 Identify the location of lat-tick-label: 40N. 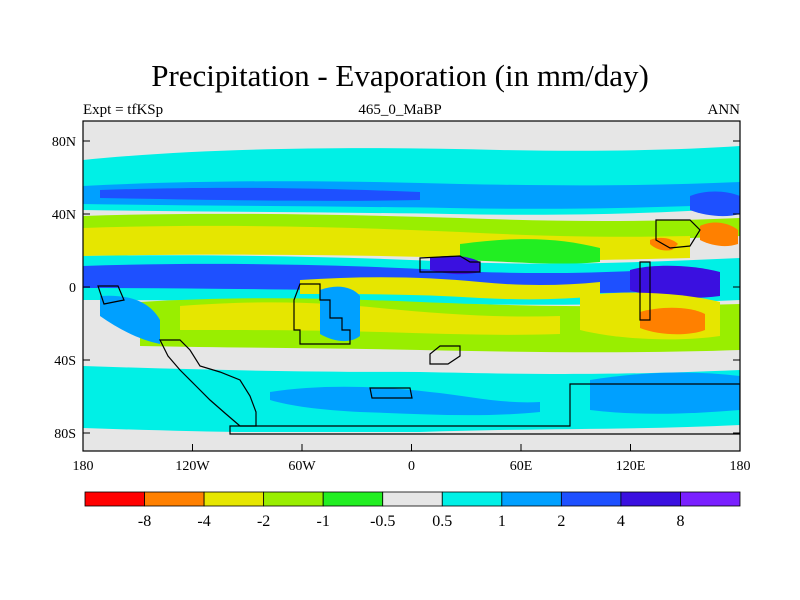
(64, 215).